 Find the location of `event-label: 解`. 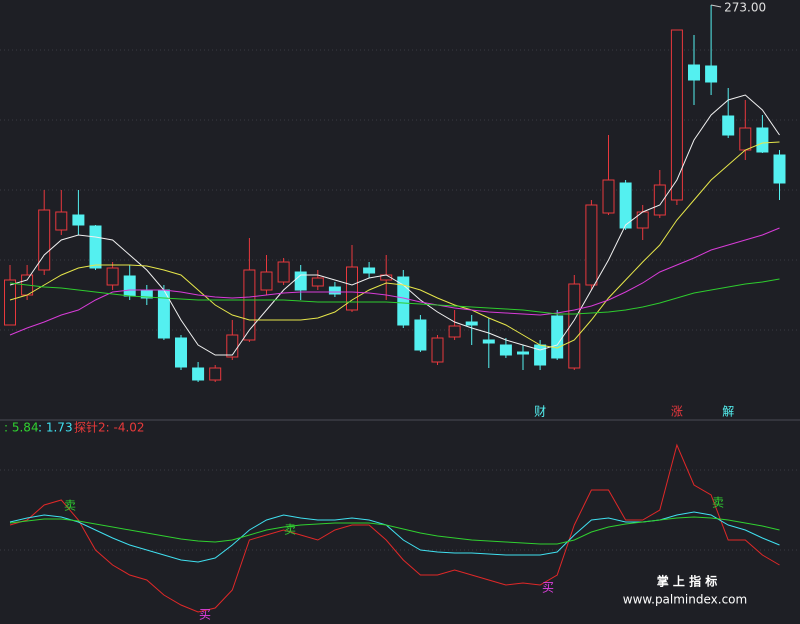

event-label: 解 is located at coordinates (728, 412).